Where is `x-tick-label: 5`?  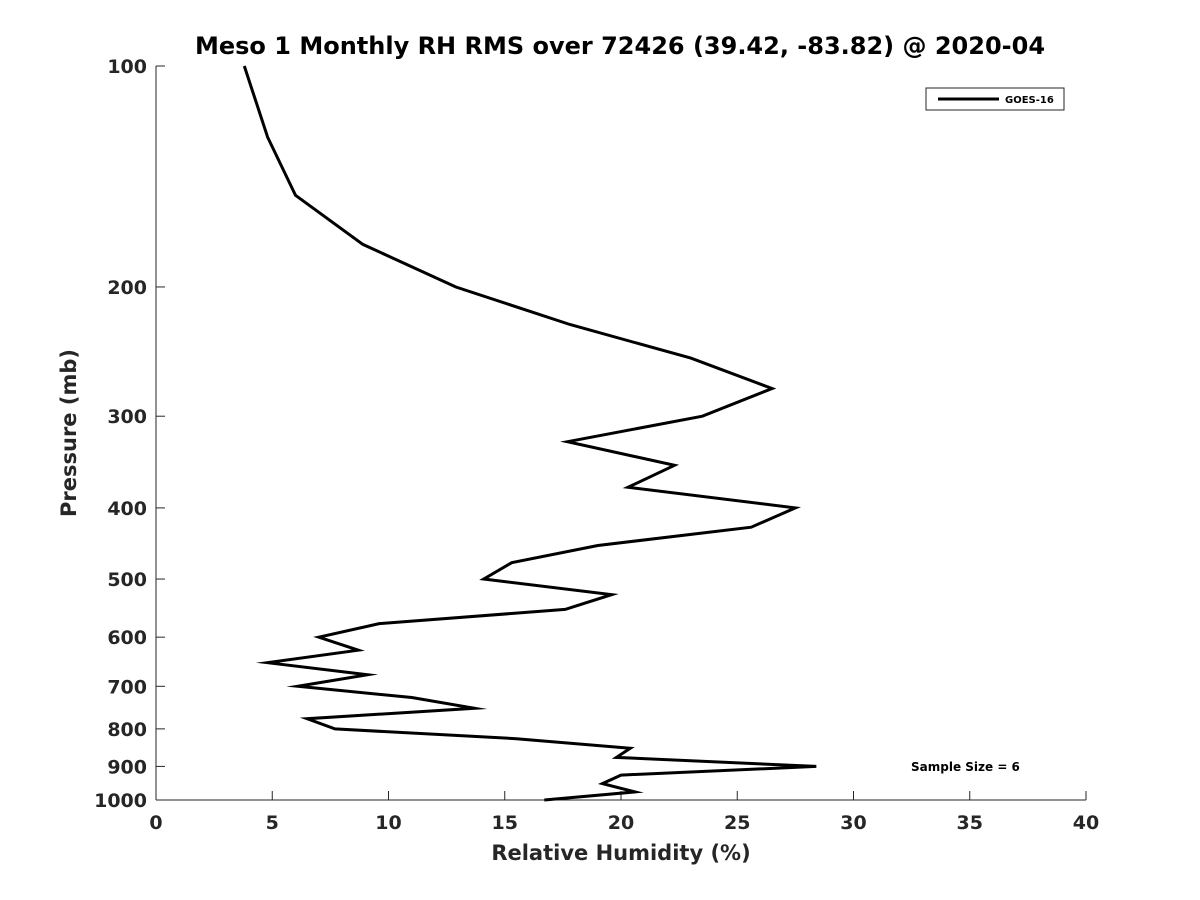 x-tick-label: 5 is located at coordinates (272, 823).